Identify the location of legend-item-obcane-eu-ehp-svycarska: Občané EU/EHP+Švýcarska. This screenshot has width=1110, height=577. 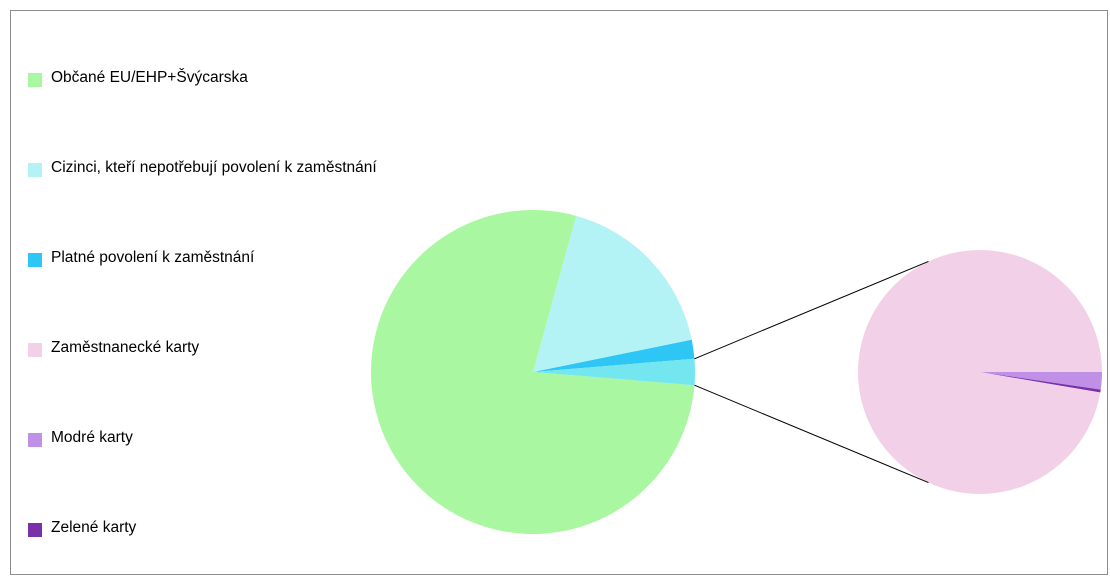
(138, 78).